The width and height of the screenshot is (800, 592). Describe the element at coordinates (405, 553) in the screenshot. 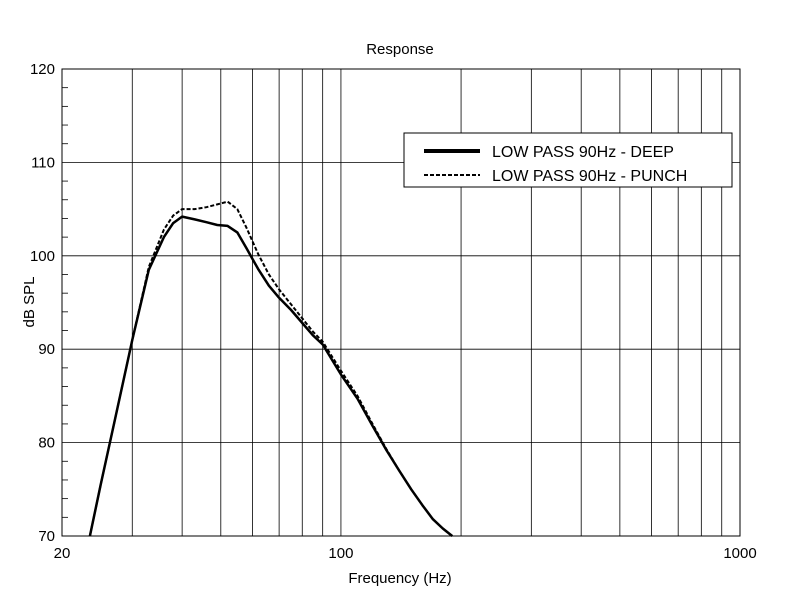

I see `x-tick-labels: 20 100 1000` at that location.